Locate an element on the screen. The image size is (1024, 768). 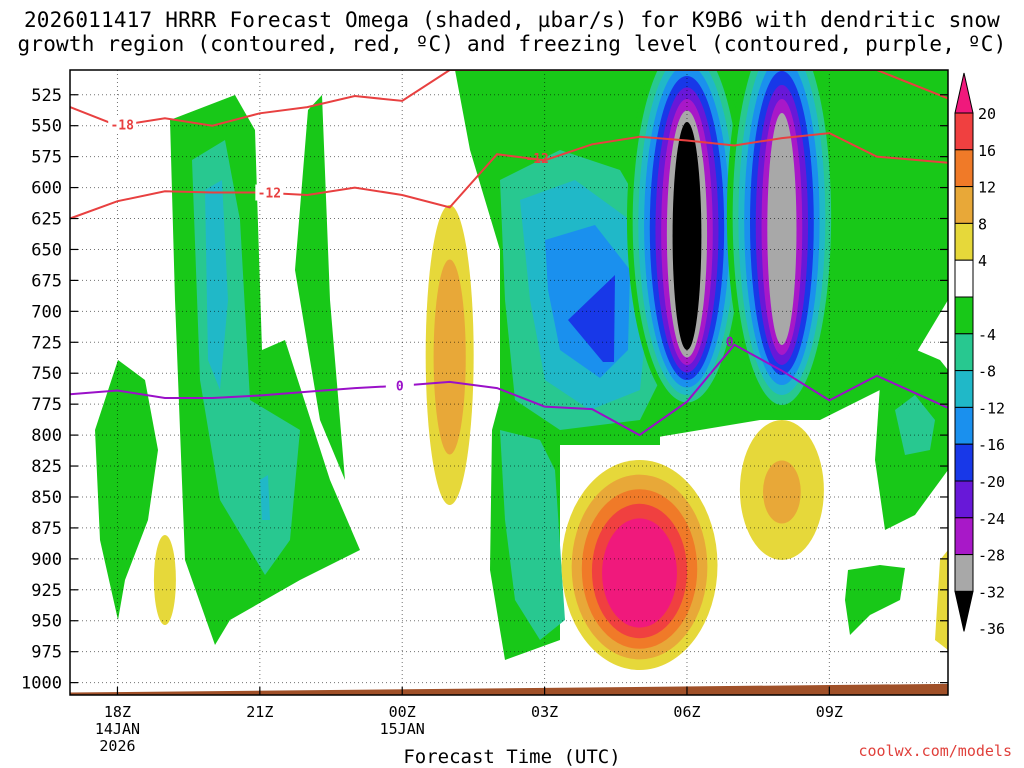
freezing-level-contour-label: 0 is located at coordinates (400, 387).